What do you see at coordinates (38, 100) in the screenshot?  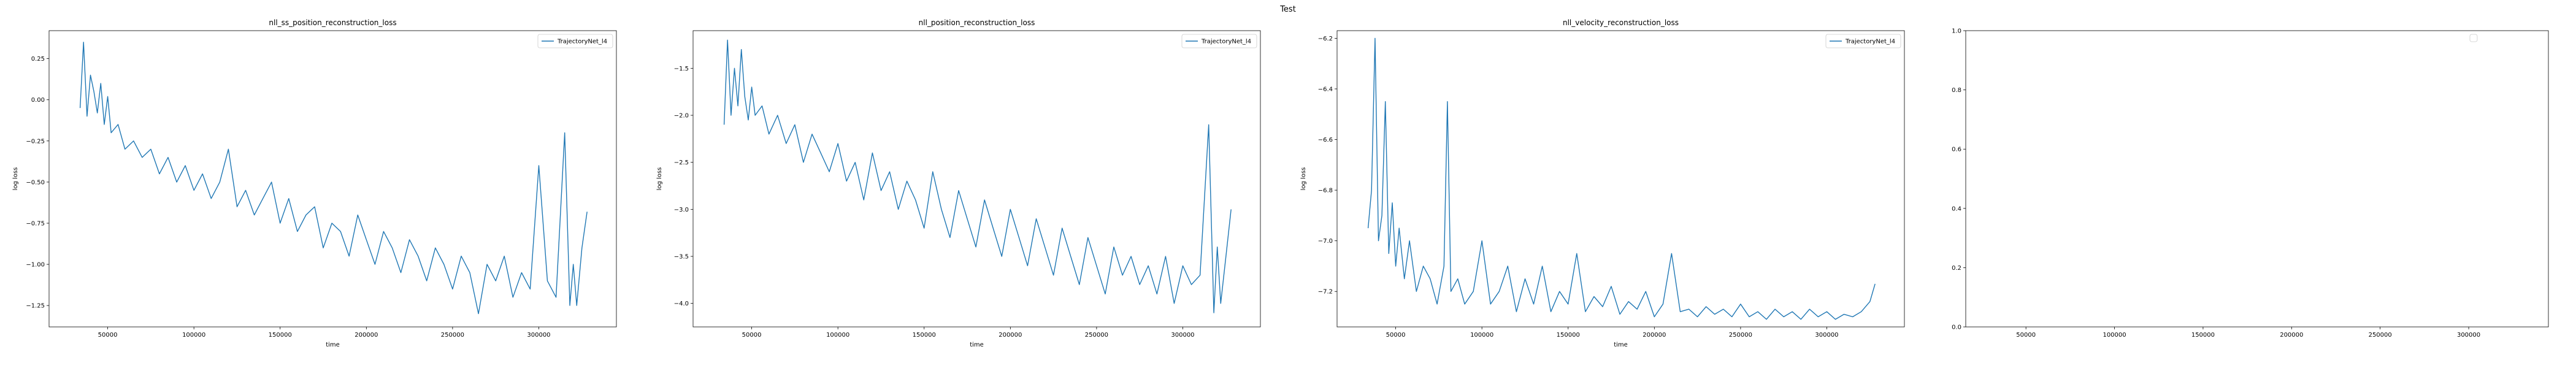 I see `y-tick-label: 0.00` at bounding box center [38, 100].